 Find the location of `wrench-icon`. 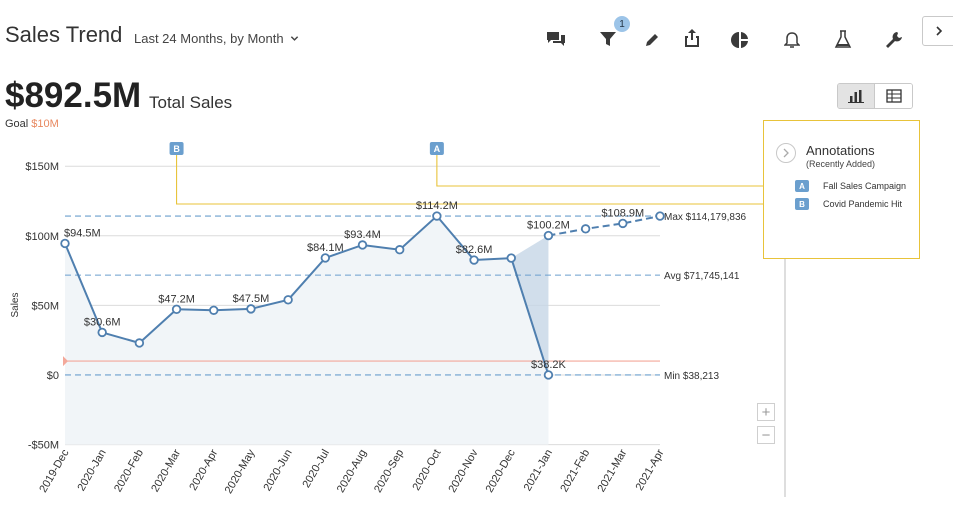

wrench-icon is located at coordinates (894, 40).